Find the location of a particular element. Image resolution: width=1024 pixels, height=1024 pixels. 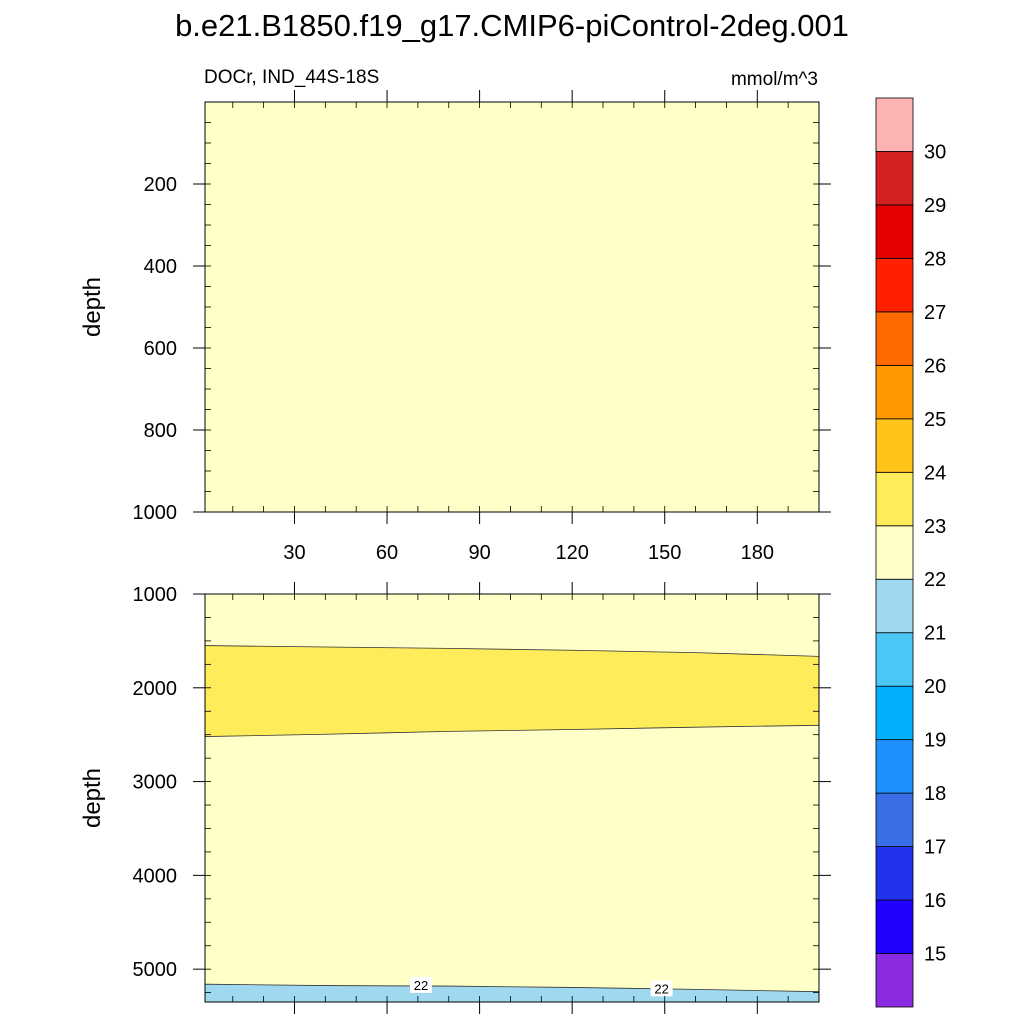

colorbar-label: 20 is located at coordinates (935, 687).